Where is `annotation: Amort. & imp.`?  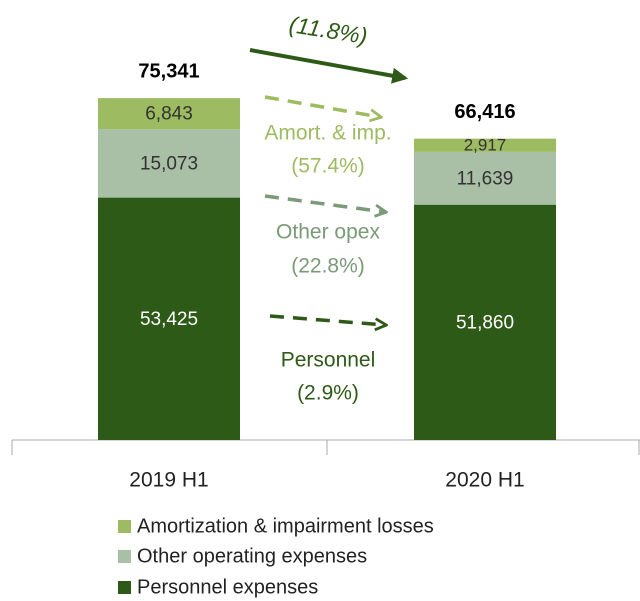
annotation: Amort. & imp. is located at coordinates (327, 133).